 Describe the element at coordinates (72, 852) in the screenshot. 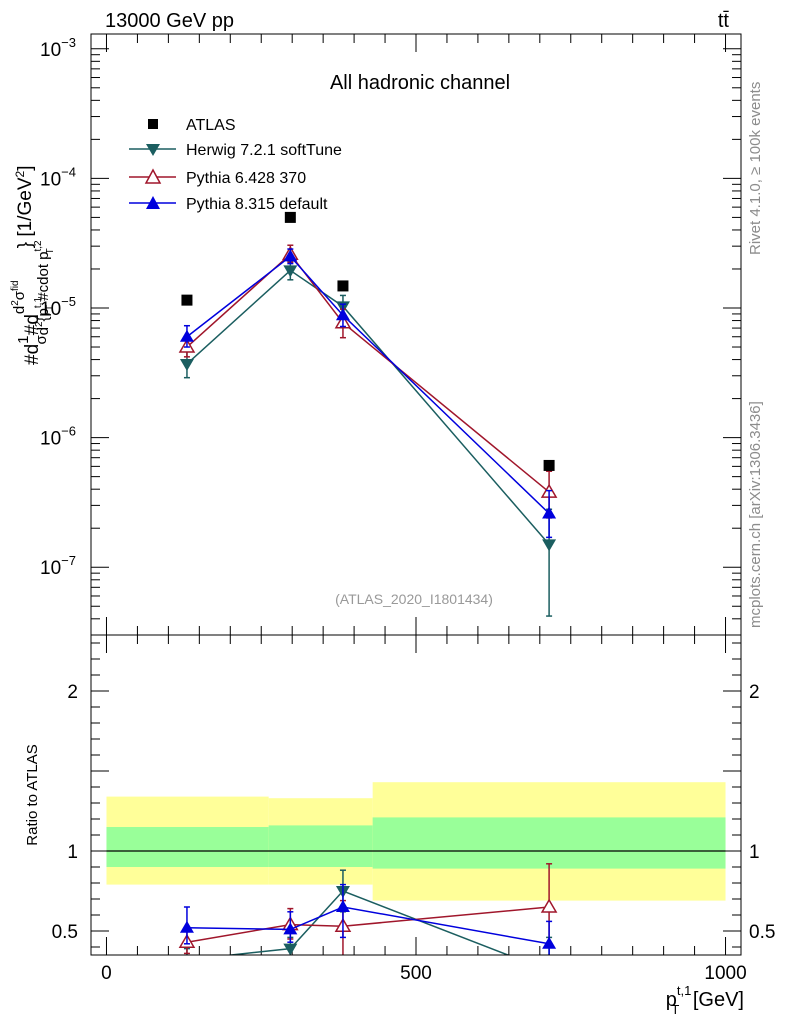

I see `ratio-y-tick-label-left: 1` at that location.